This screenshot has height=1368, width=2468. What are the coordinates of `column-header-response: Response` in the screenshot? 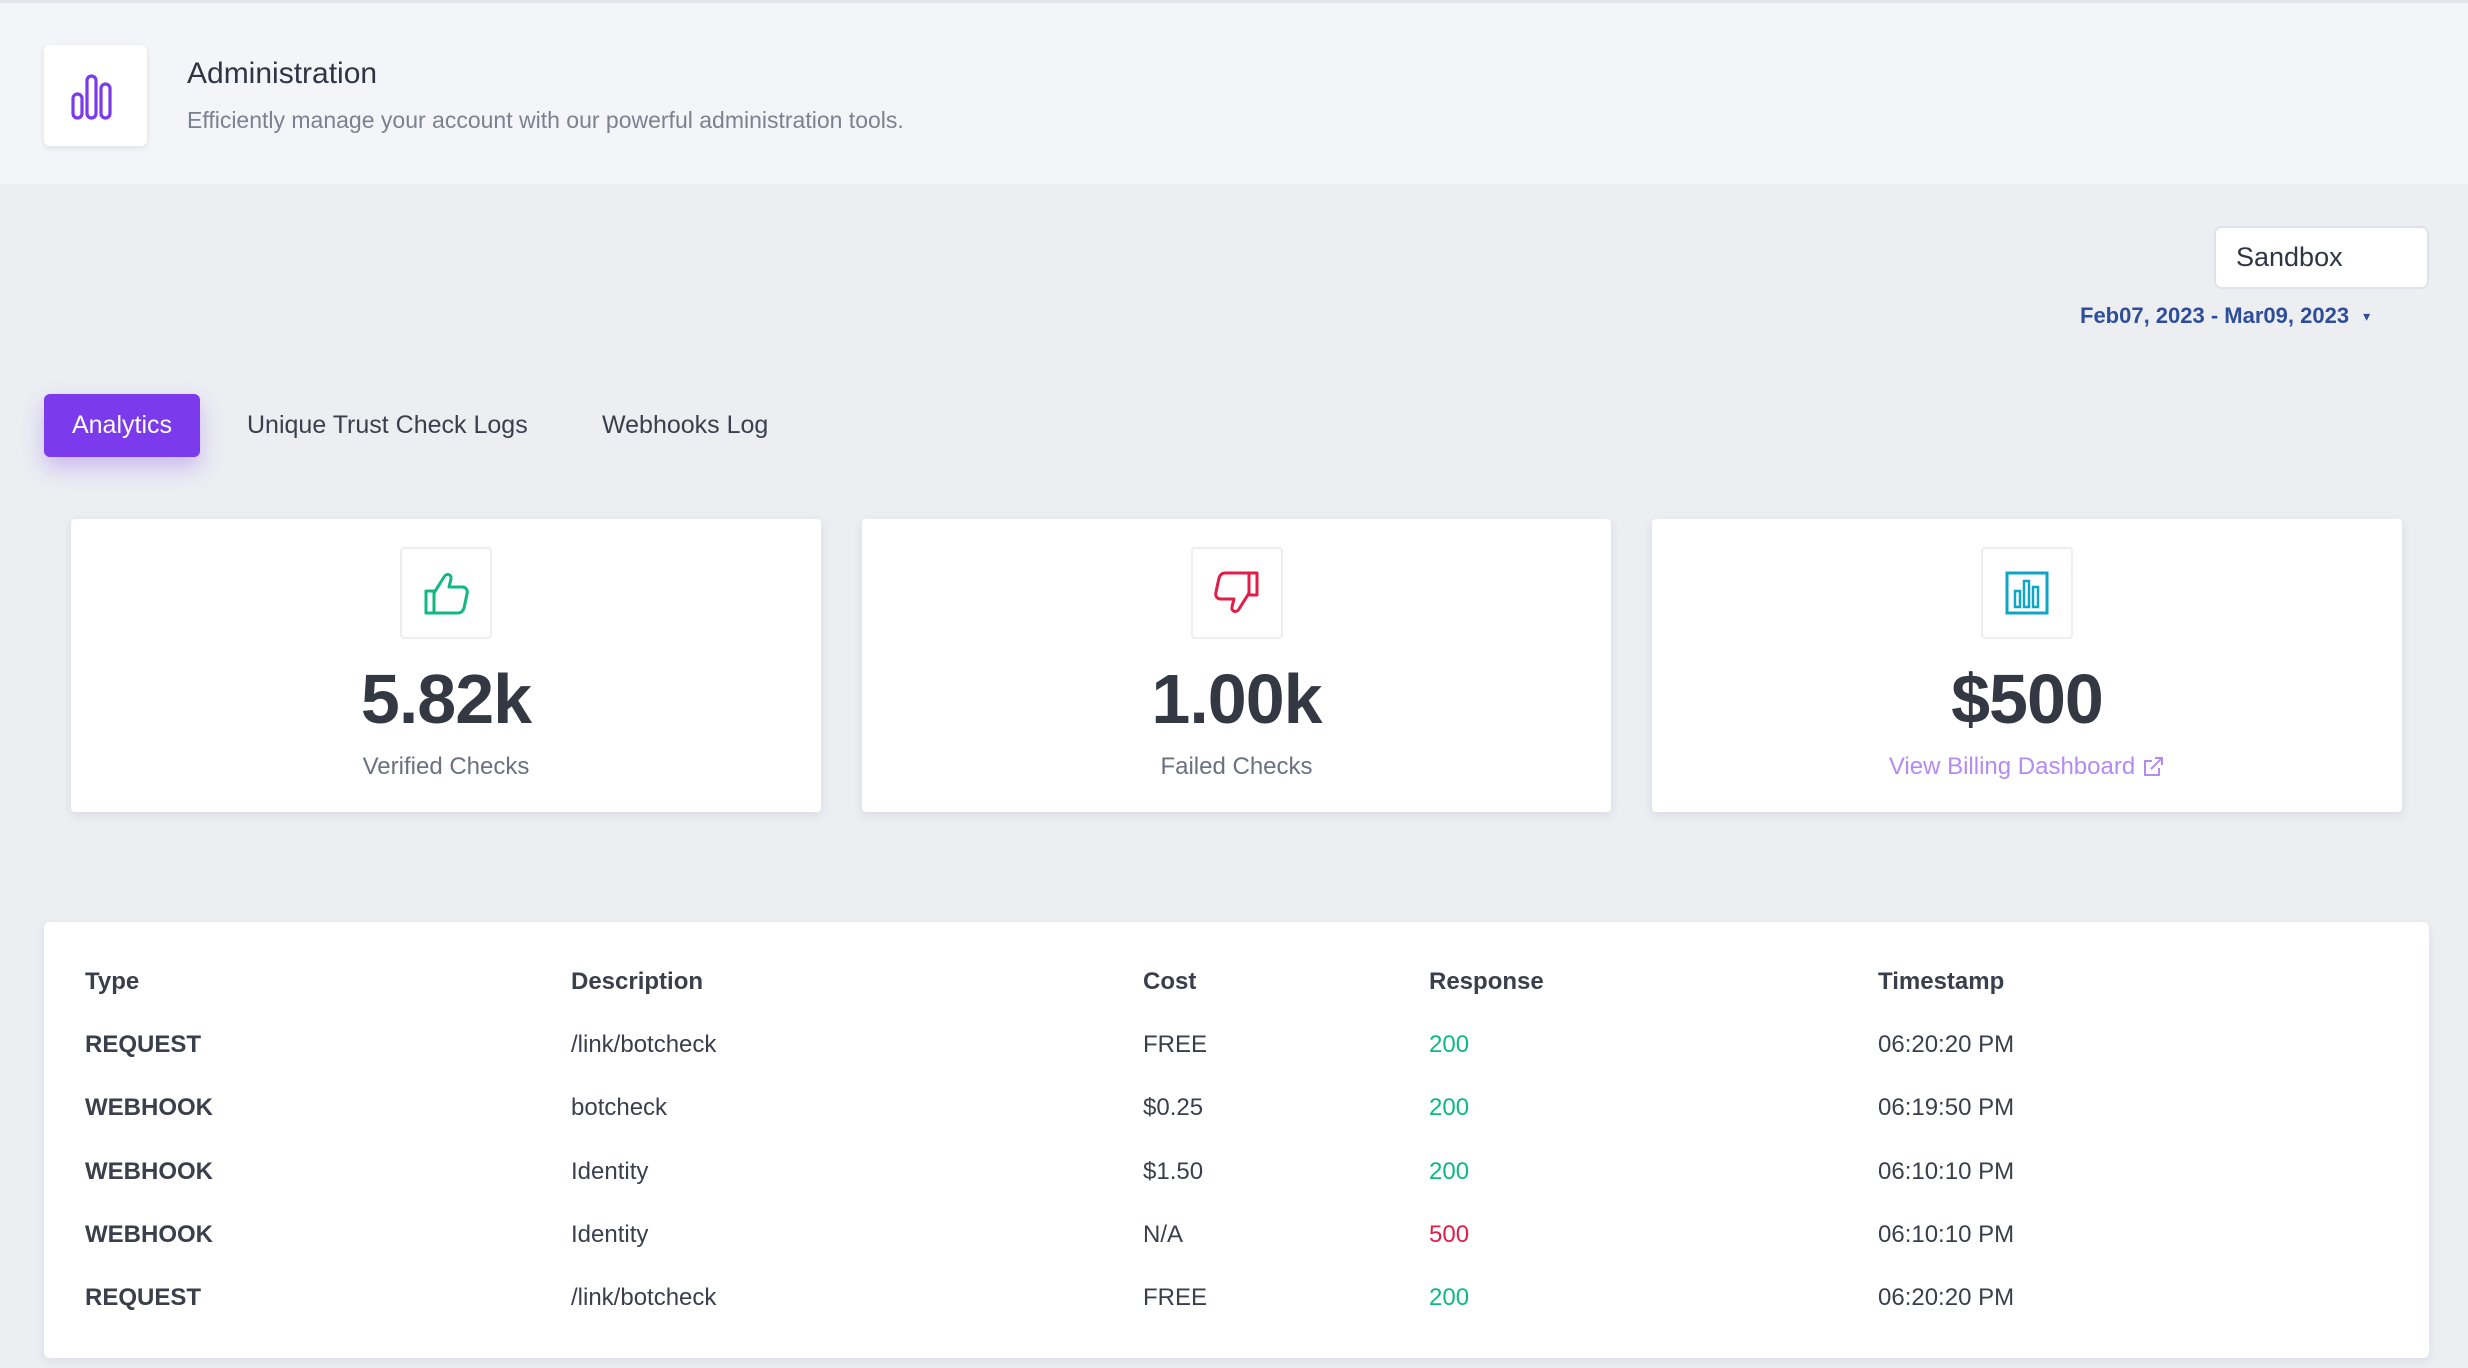 It's located at (1486, 981).